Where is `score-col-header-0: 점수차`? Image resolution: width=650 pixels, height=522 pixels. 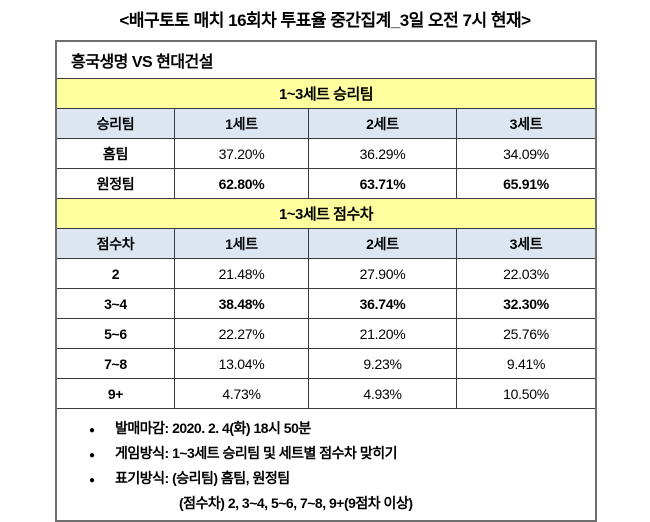 score-col-header-0: 점수차 is located at coordinates (116, 243).